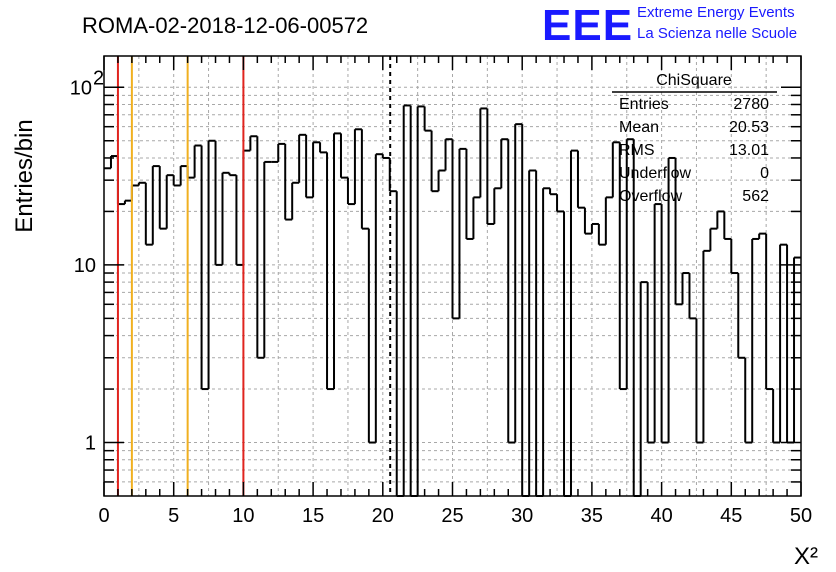 The height and width of the screenshot is (572, 836). What do you see at coordinates (764, 173) in the screenshot?
I see `stats-row-value: 0` at bounding box center [764, 173].